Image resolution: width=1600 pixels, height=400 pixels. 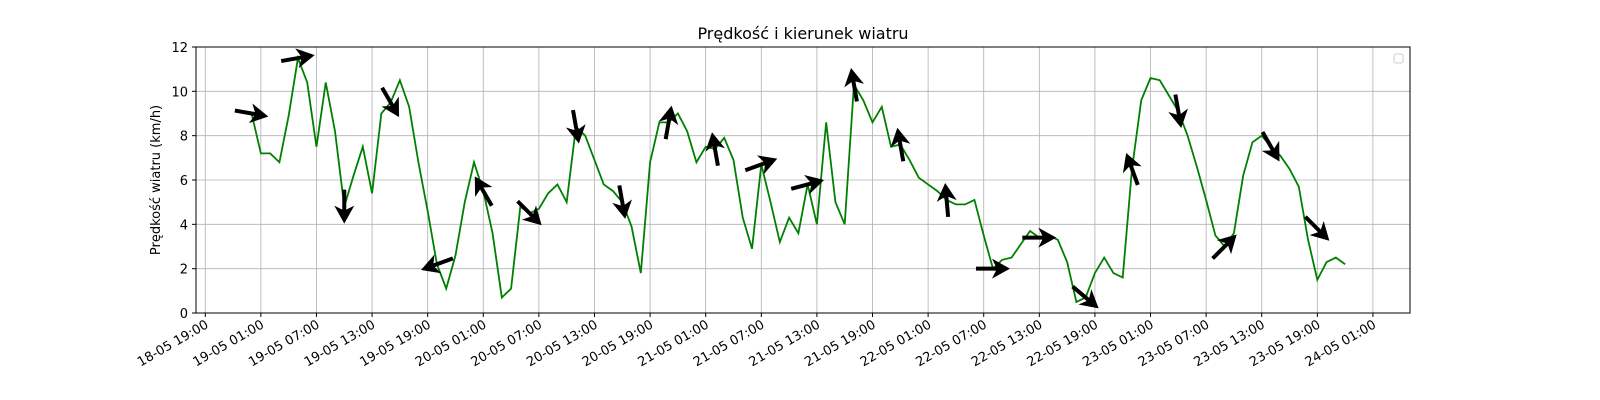 What do you see at coordinates (179, 48) in the screenshot?
I see `y-tick-label: 12` at bounding box center [179, 48].